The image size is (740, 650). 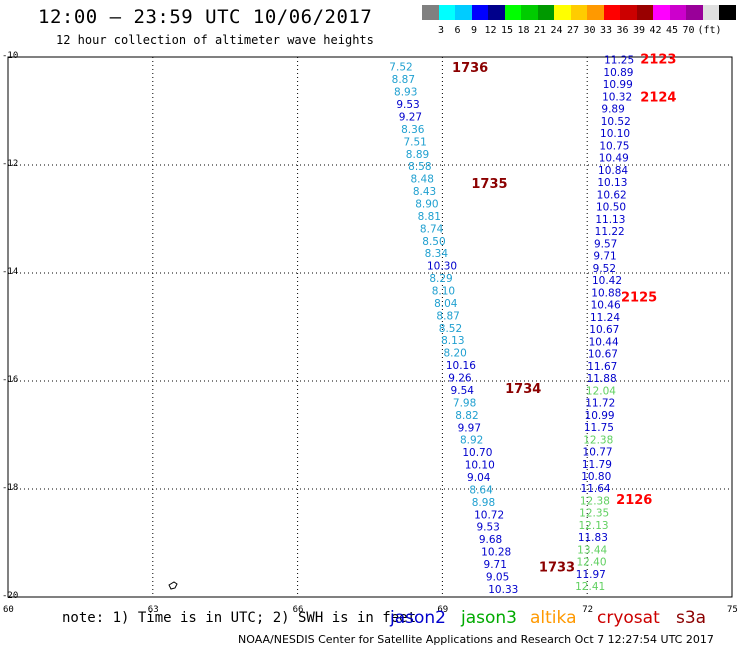 What do you see at coordinates (474, 30) in the screenshot?
I see `legend-label: 9` at bounding box center [474, 30].